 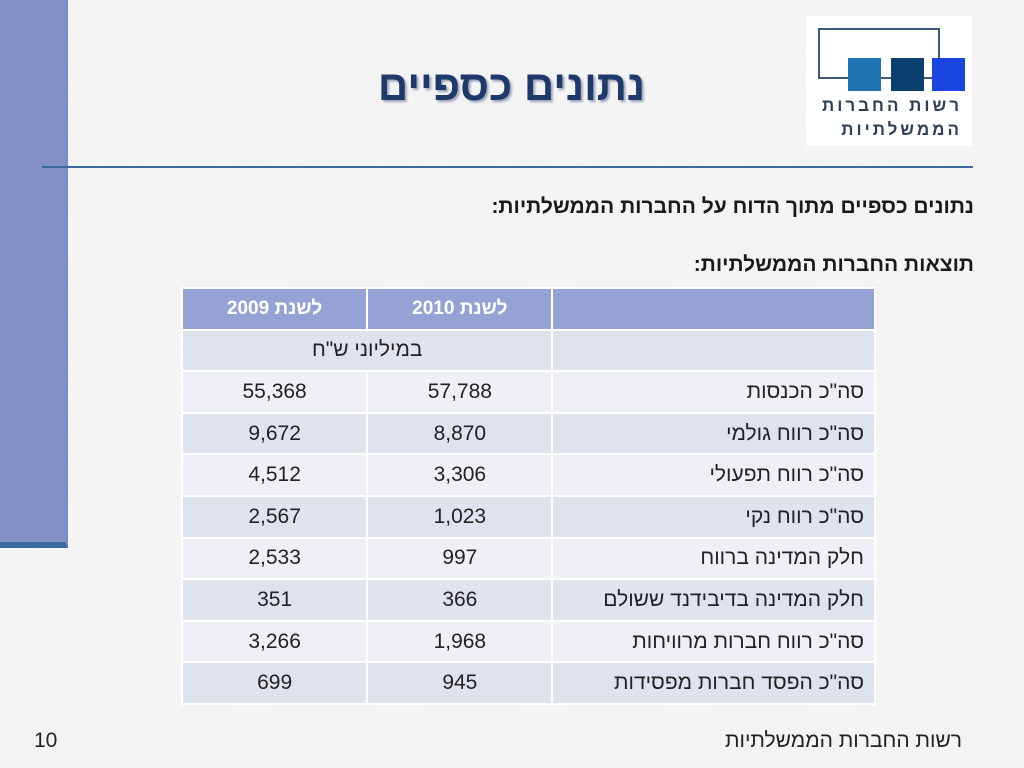 I want to click on value-2009: 4,512, so click(x=274, y=475).